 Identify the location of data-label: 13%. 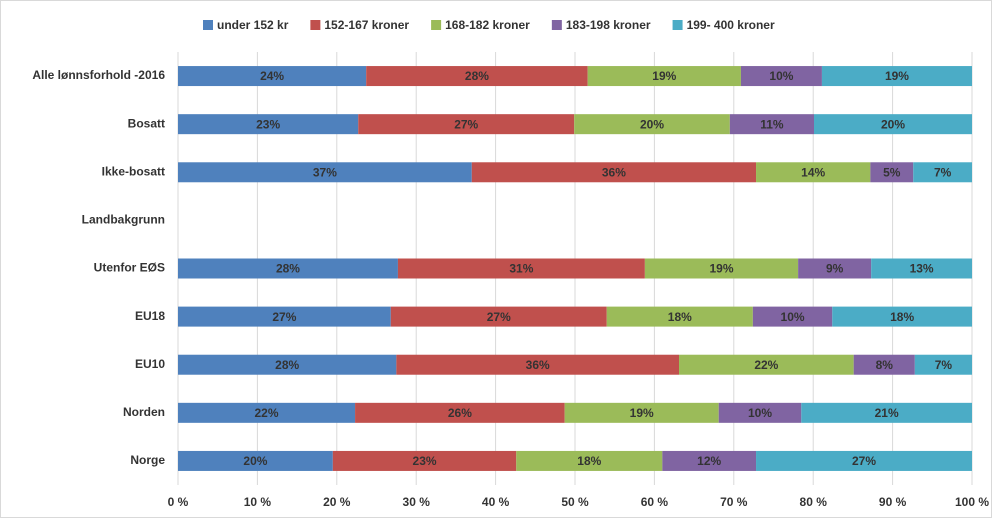
(922, 269).